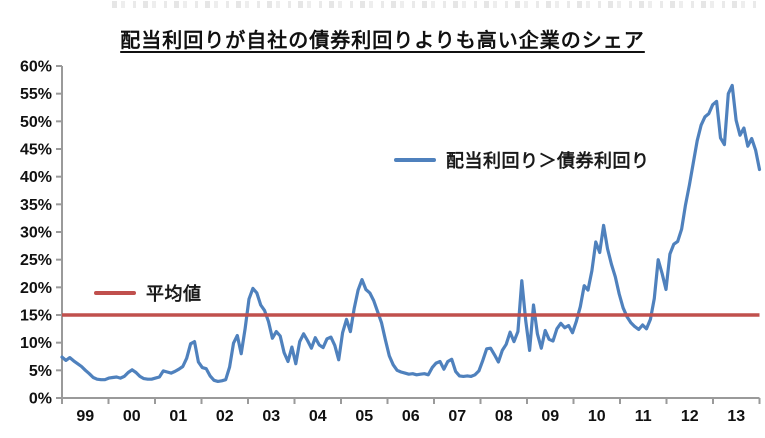 This screenshot has height=438, width=765. What do you see at coordinates (36, 233) in the screenshot?
I see `y-tick-label: 30%` at bounding box center [36, 233].